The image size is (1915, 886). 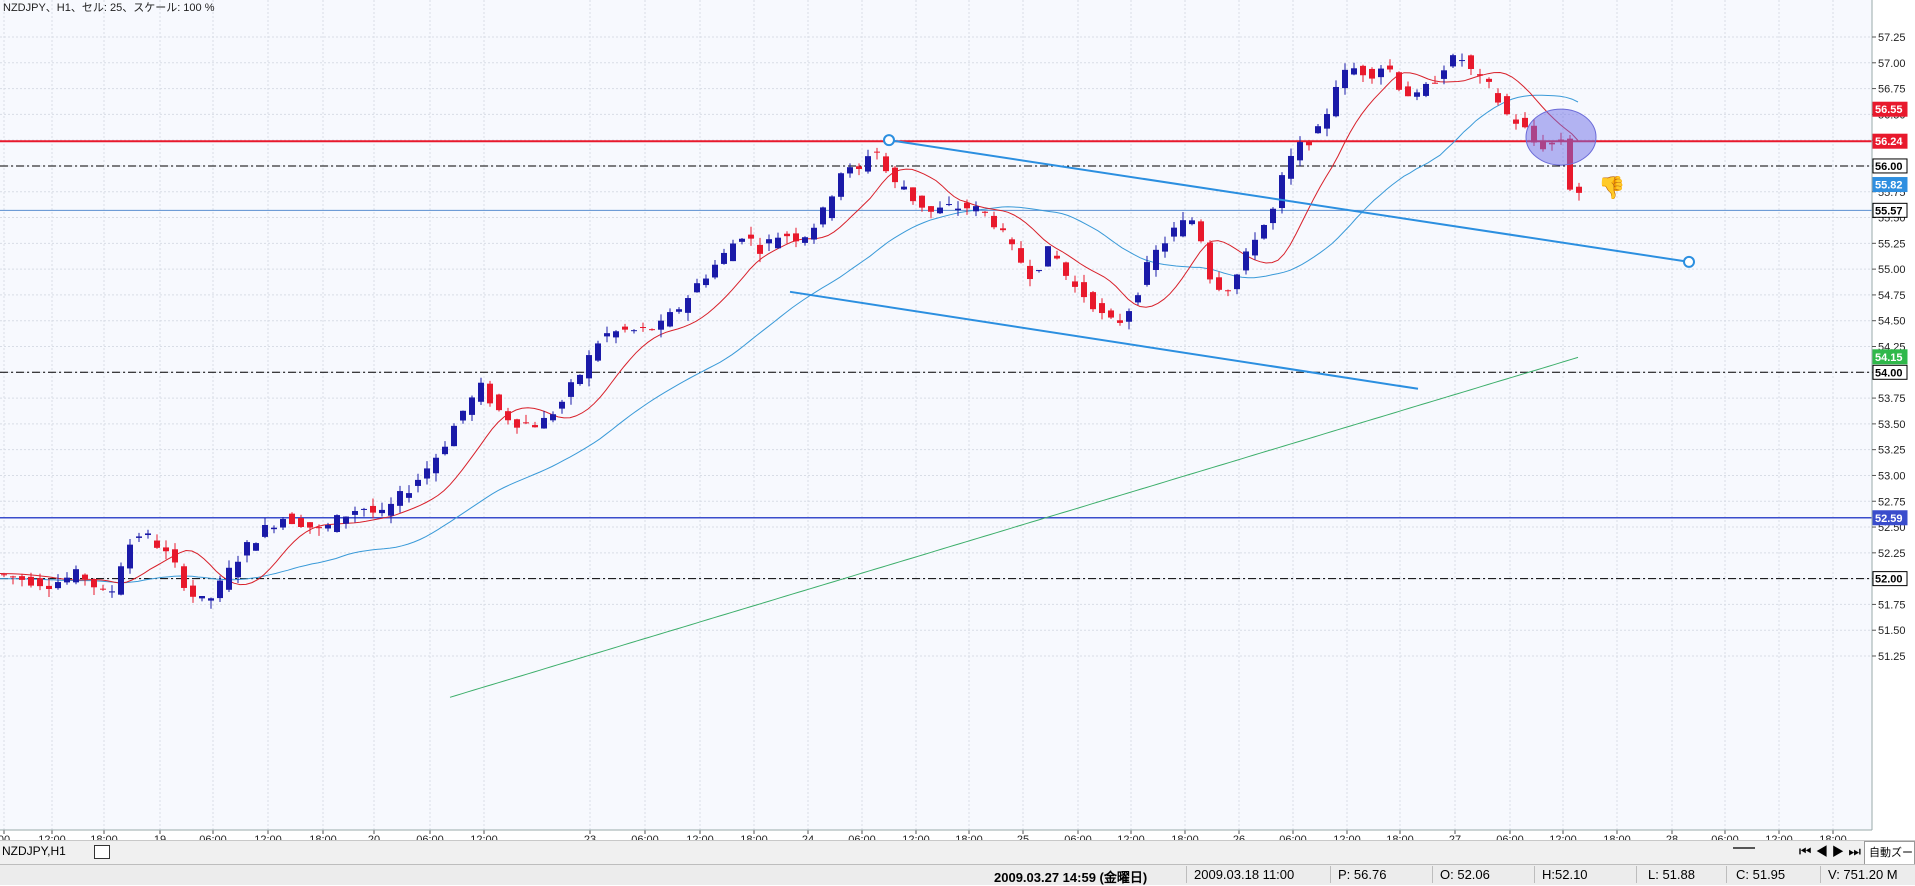 I want to click on tab-nzdjpy: NZDJPY,H1, so click(x=34, y=851).